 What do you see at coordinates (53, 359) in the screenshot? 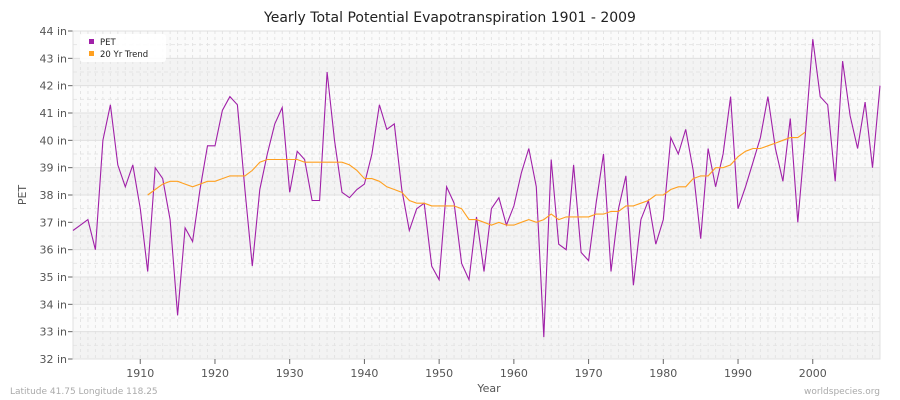
I see `y-tick-label: 32 in` at bounding box center [53, 359].